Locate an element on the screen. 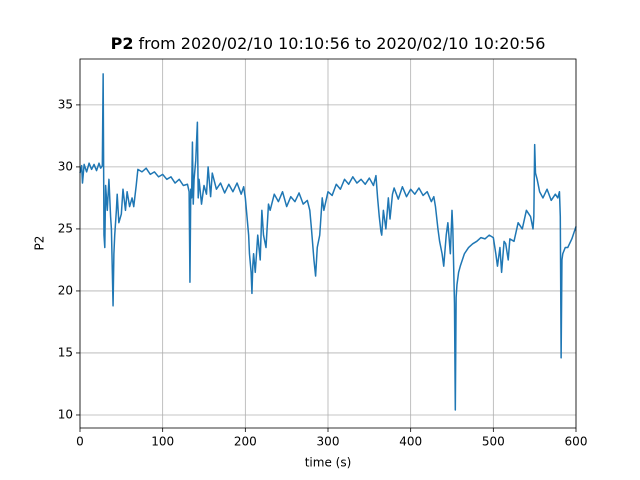 Image resolution: width=640 pixels, height=480 pixels. y-tick-label: 15 is located at coordinates (65, 352).